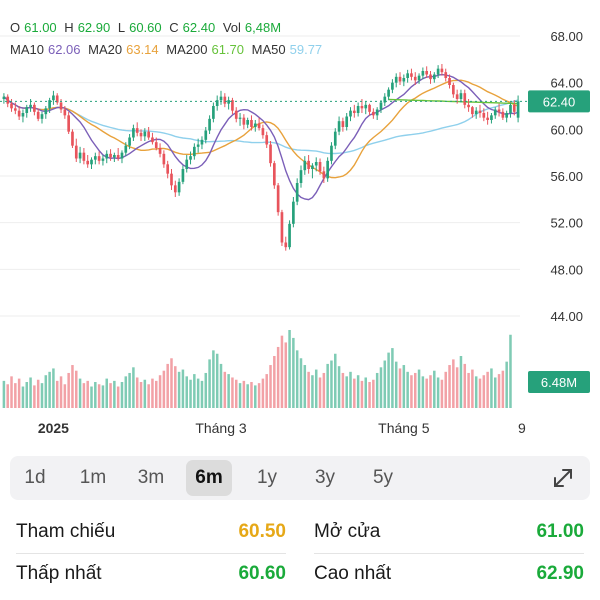  I want to click on period-3y: 3y, so click(325, 477).